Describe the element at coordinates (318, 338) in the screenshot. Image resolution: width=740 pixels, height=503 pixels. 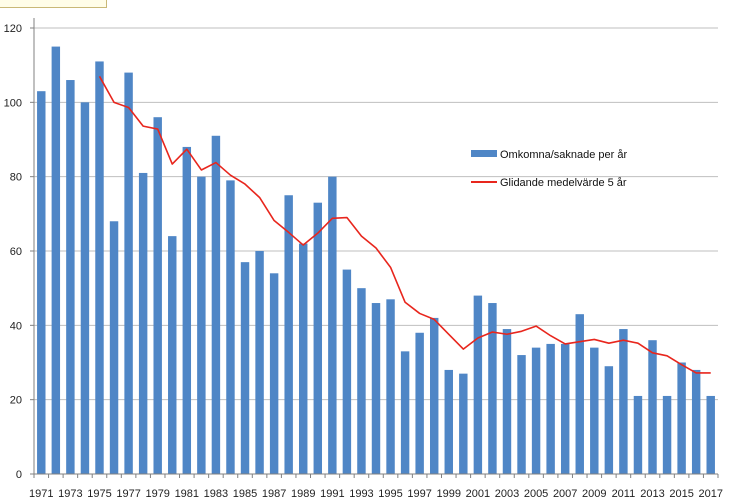
I see `bar-1990` at that location.